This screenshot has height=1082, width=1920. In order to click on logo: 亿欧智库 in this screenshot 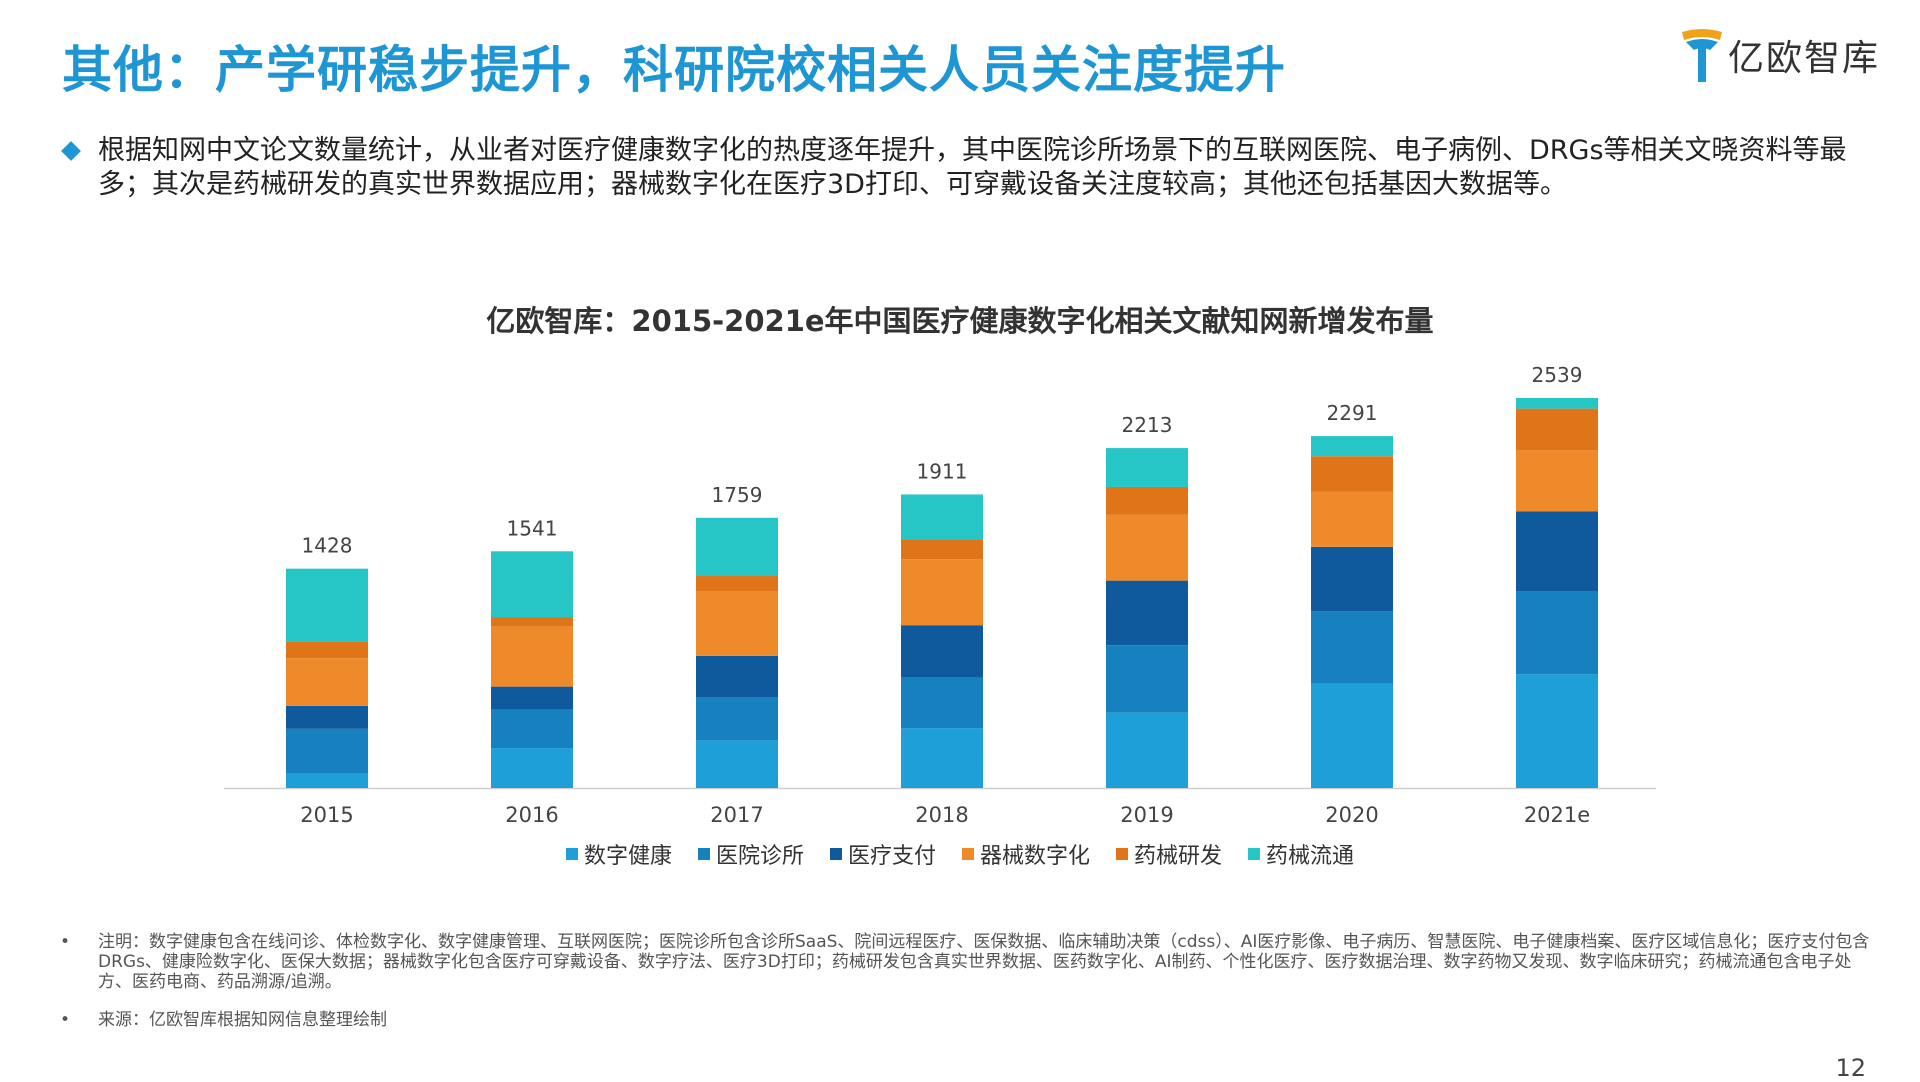, I will do `click(1780, 55)`.